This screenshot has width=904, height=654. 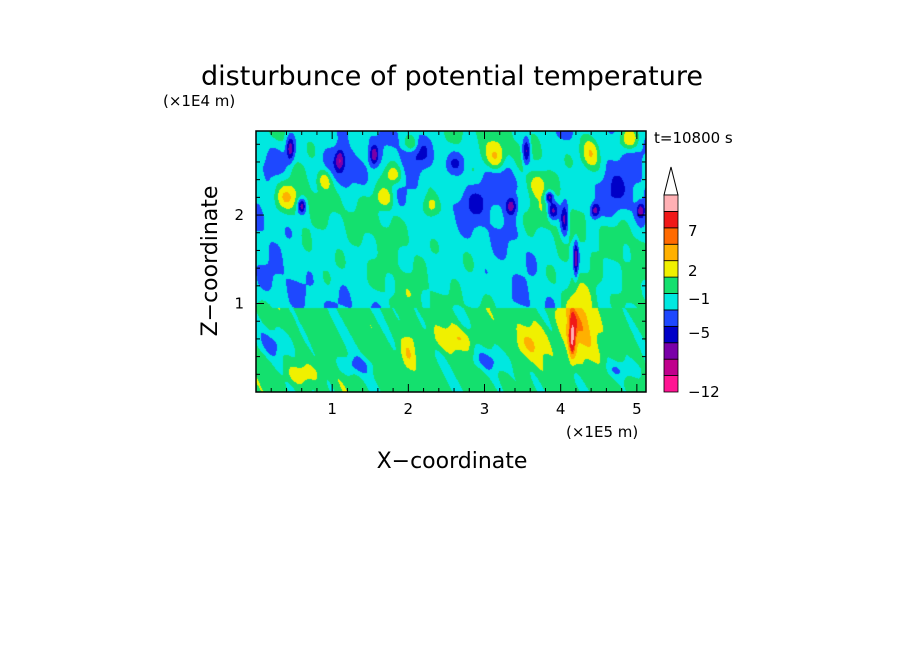 I want to click on colorbar-label: −1, so click(x=699, y=299).